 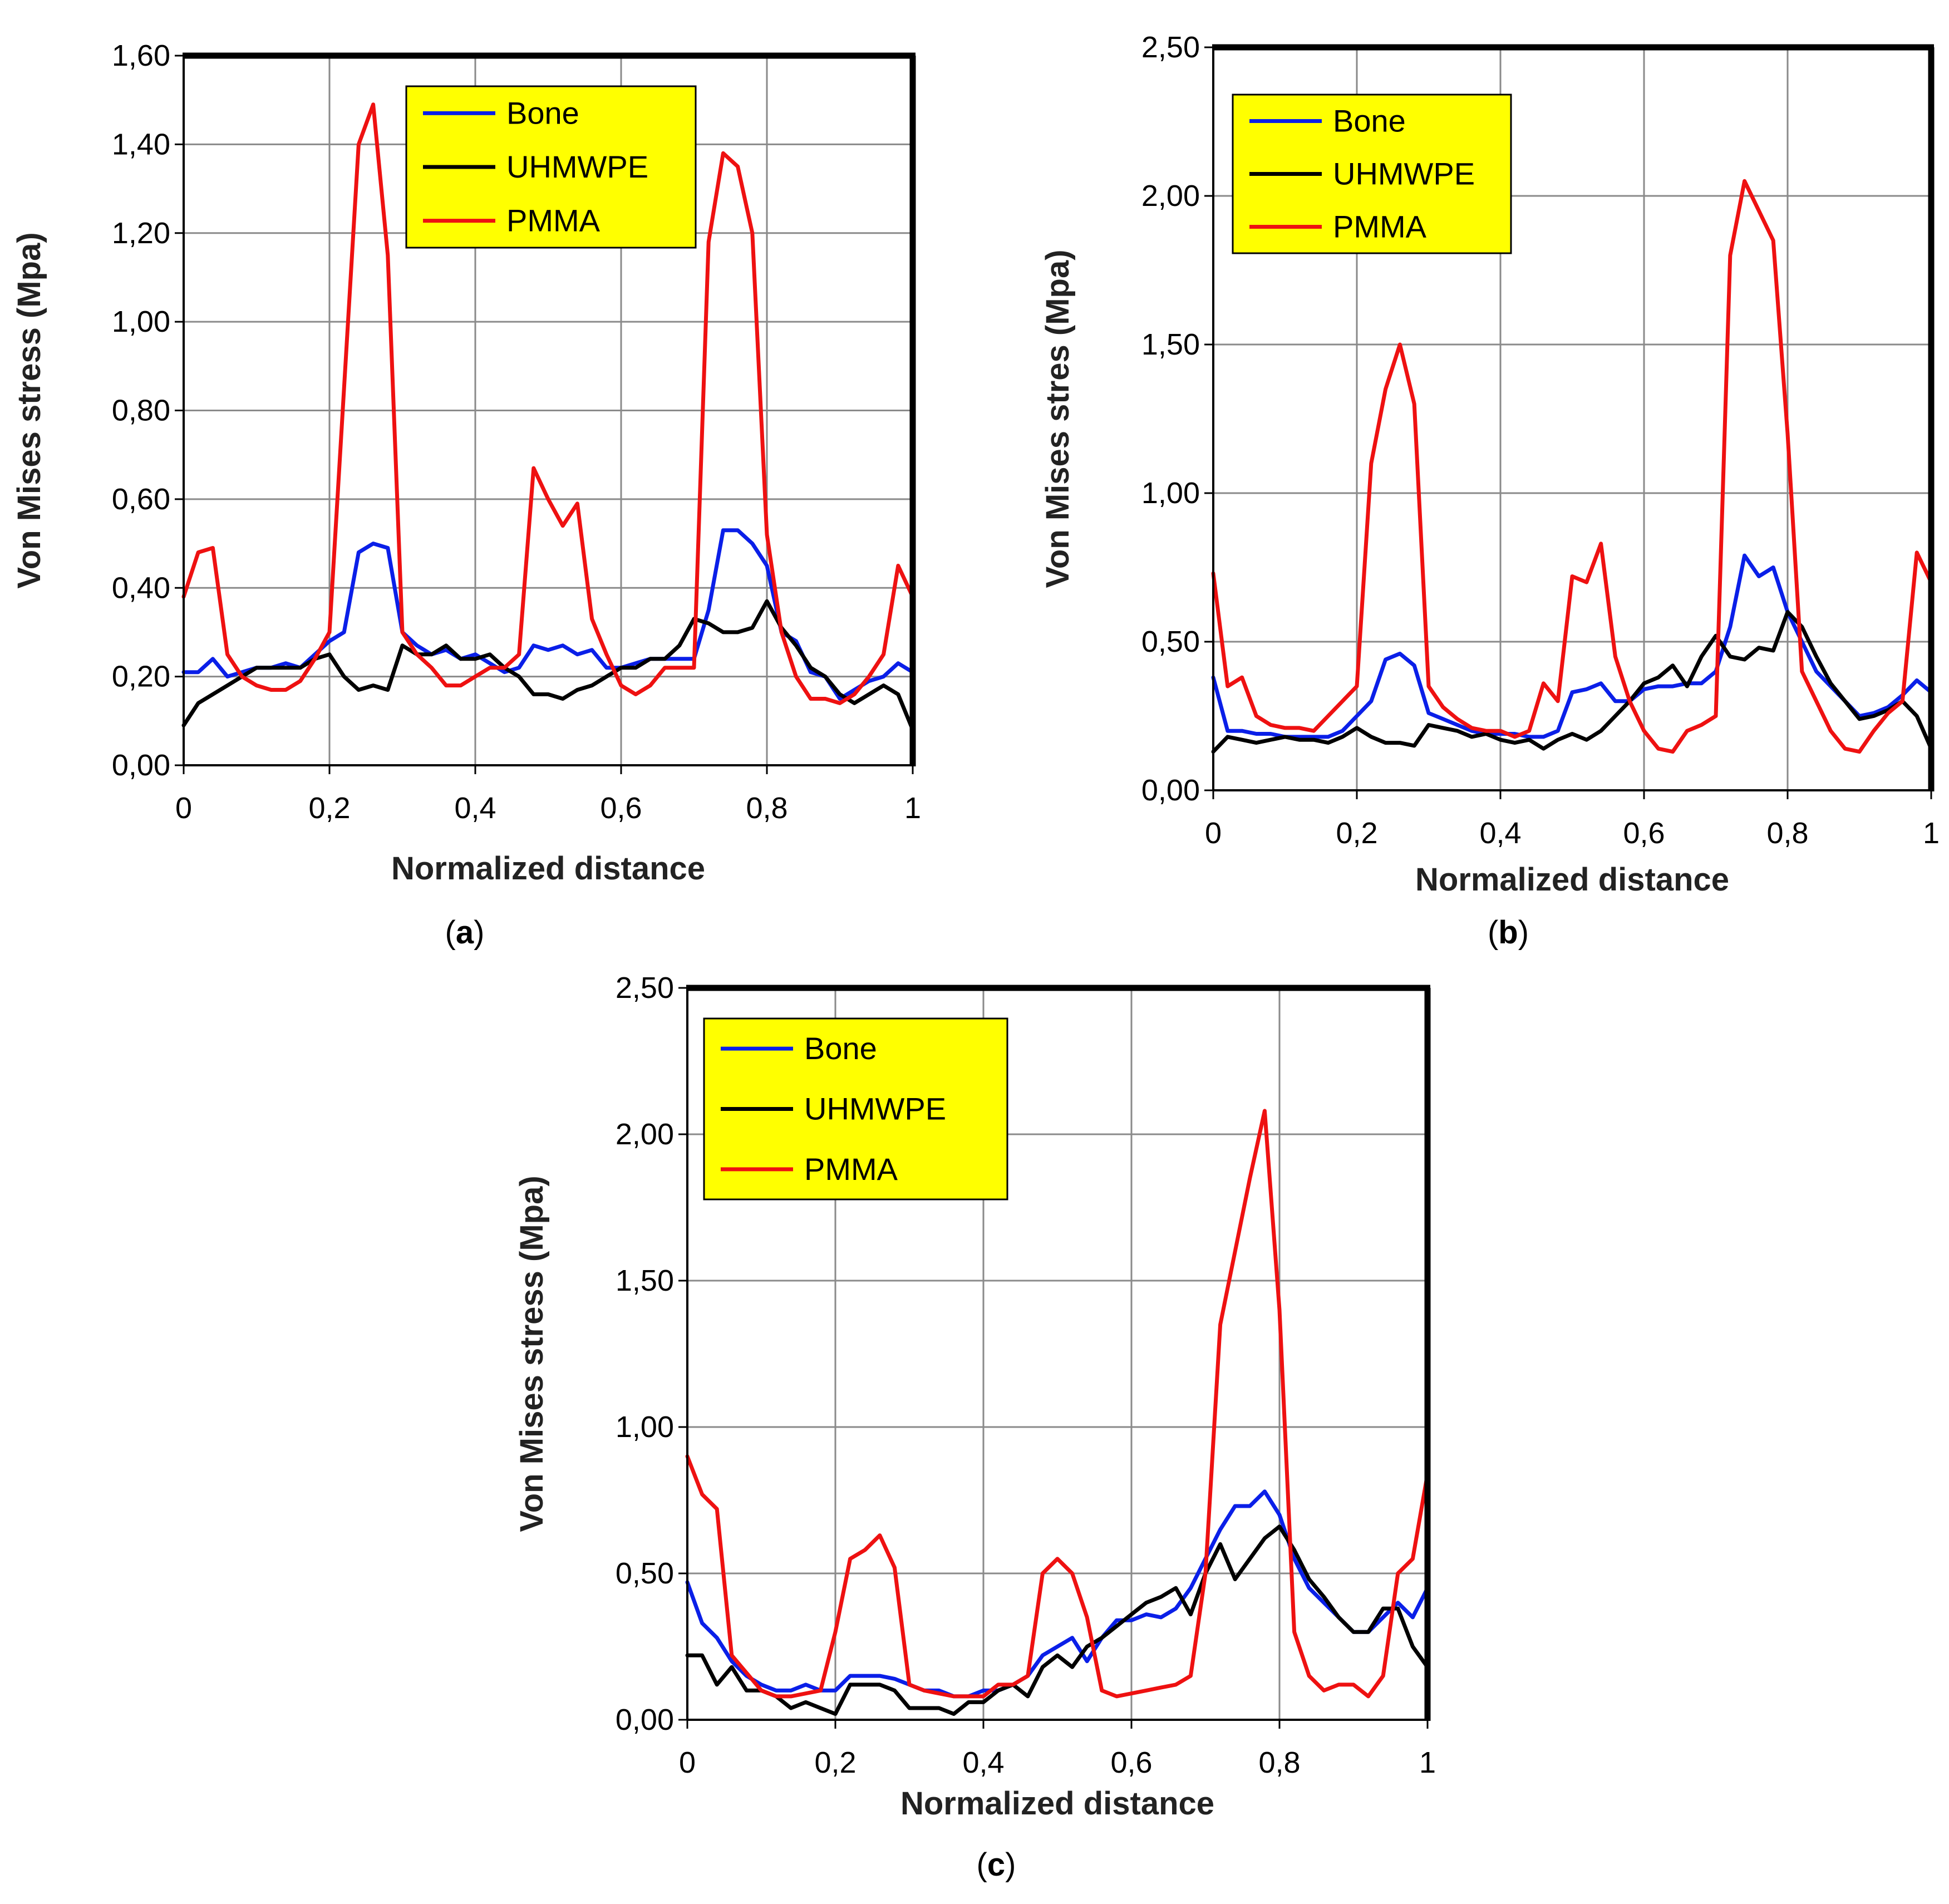 I want to click on y-tick-label: 1,40, so click(x=141, y=144).